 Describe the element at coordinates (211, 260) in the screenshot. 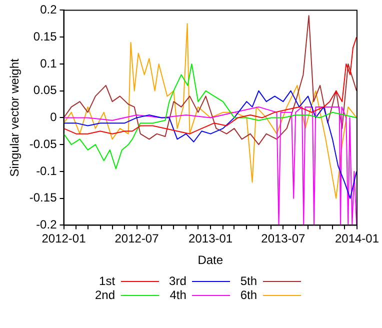

I see `x-axis-title: Date` at that location.